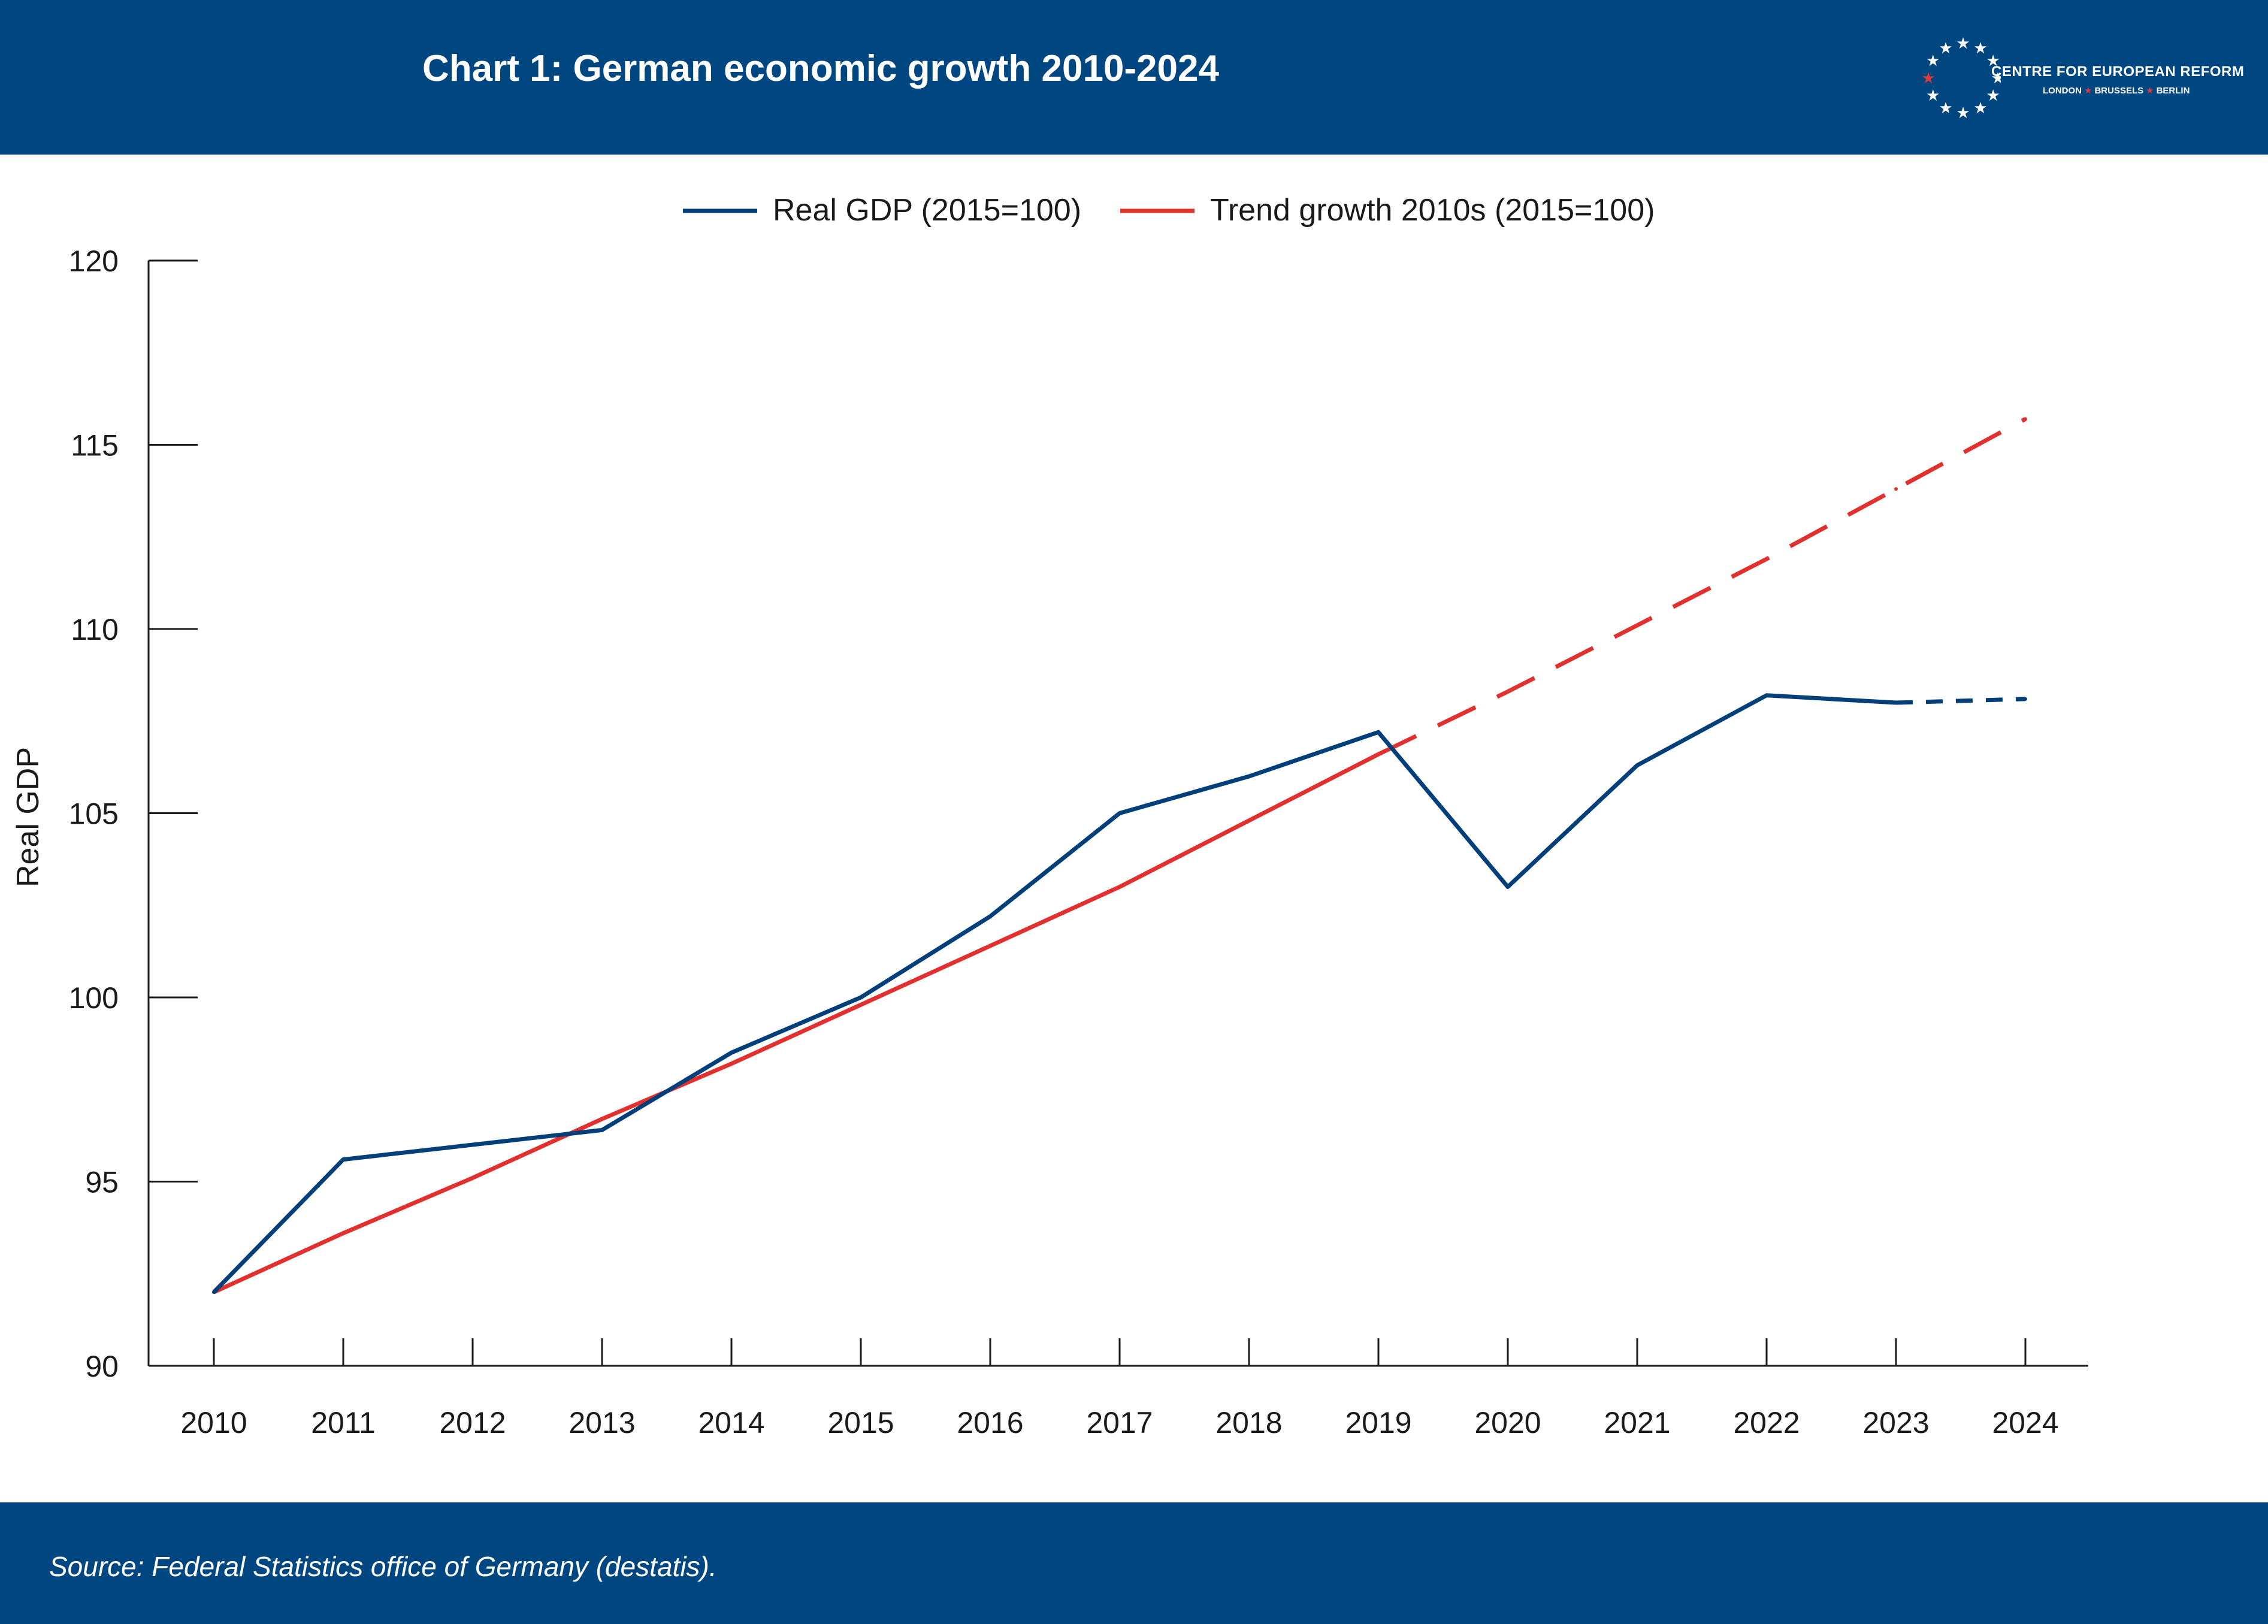 This screenshot has width=2268, height=1624. What do you see at coordinates (102, 1182) in the screenshot?
I see `y-tick-label: 95` at bounding box center [102, 1182].